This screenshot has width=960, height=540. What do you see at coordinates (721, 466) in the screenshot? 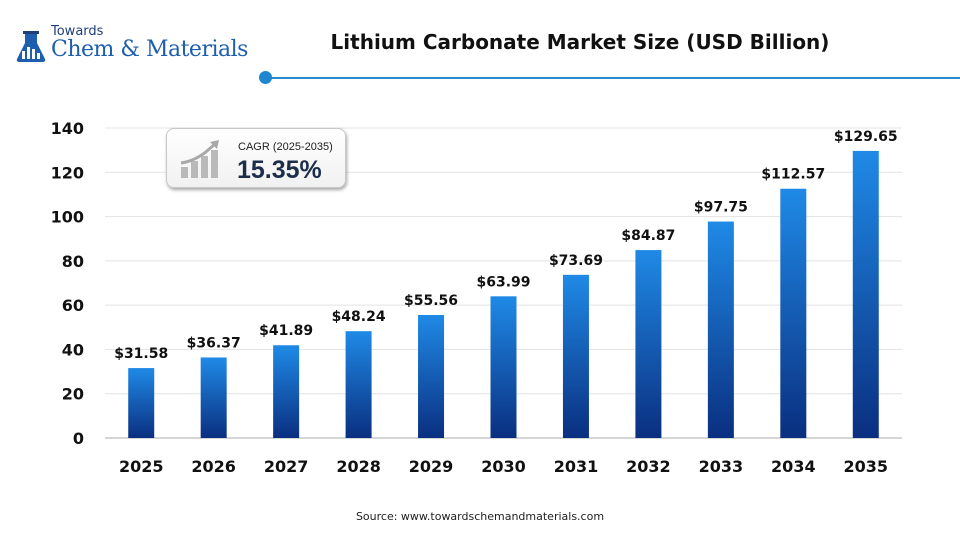
I see `x-tick-label: 2033` at bounding box center [721, 466].